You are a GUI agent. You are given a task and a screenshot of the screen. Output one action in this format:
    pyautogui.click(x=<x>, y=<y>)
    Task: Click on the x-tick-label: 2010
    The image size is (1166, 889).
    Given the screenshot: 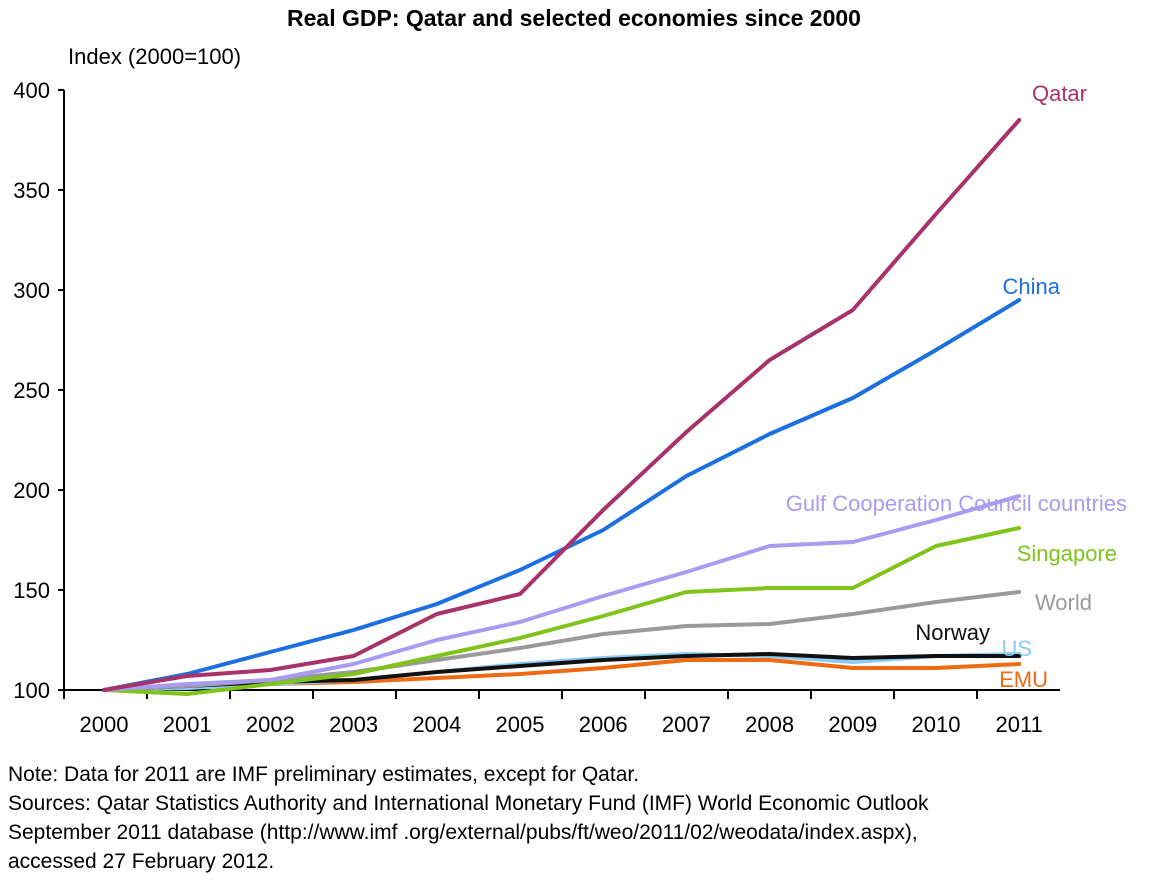 What is the action you would take?
    pyautogui.click(x=936, y=724)
    